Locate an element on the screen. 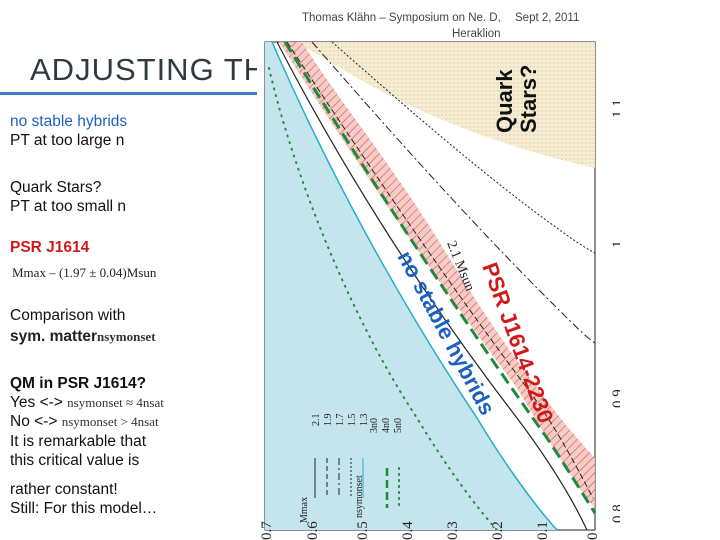 The image size is (720, 540). bottom-tick-5: 0.3 is located at coordinates (453, 530).